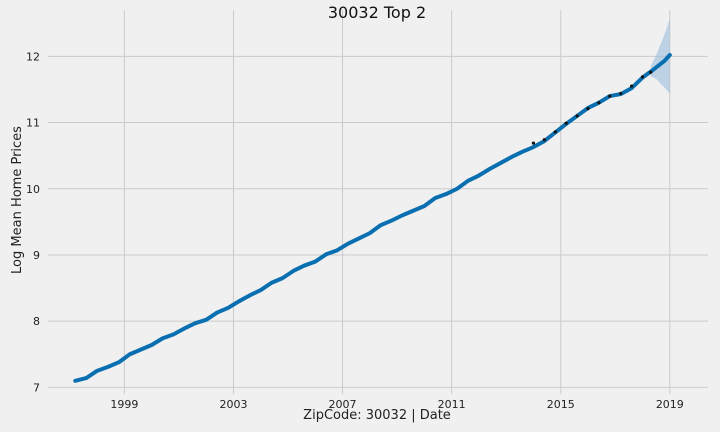  I want to click on observed-points, so click(592, 107).